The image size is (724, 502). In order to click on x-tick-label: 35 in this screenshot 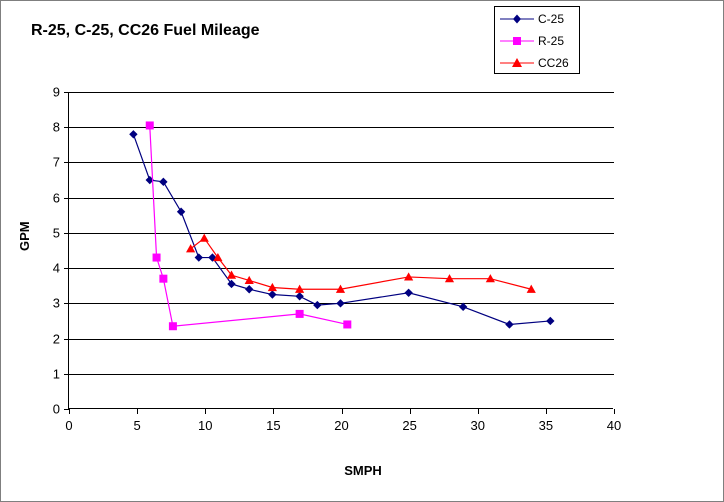, I will do `click(546, 425)`.